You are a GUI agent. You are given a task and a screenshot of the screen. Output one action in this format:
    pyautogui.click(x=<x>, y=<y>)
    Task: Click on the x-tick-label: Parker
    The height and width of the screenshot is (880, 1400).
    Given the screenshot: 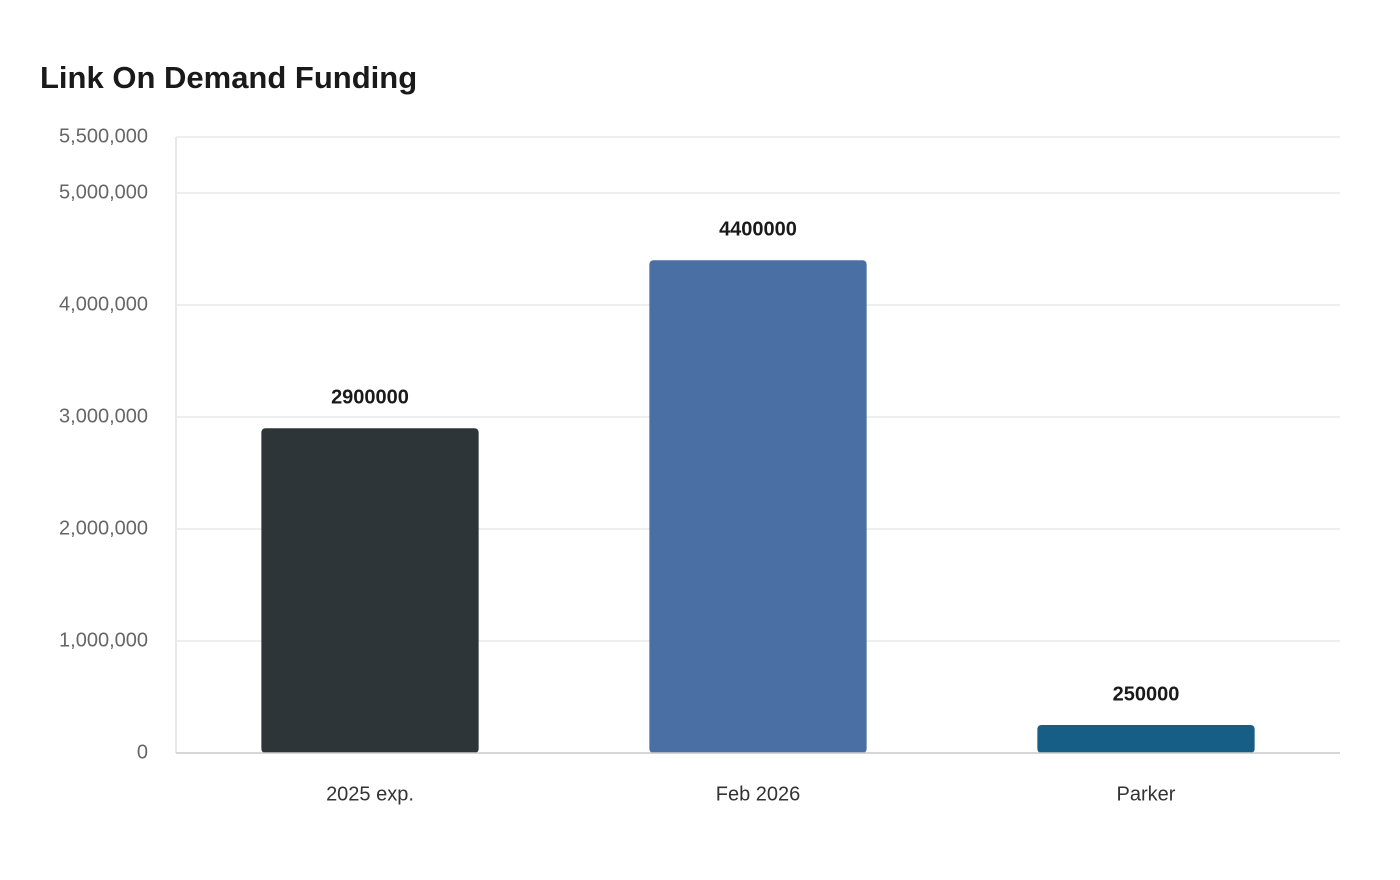 What is the action you would take?
    pyautogui.click(x=1146, y=794)
    